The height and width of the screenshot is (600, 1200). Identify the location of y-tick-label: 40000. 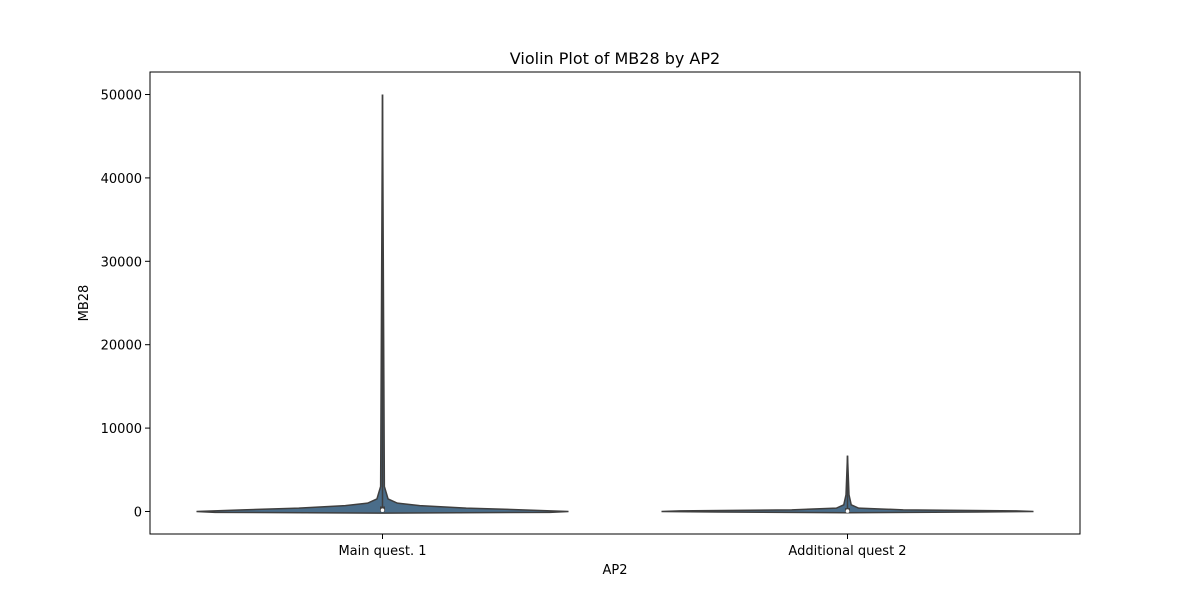
(121, 179).